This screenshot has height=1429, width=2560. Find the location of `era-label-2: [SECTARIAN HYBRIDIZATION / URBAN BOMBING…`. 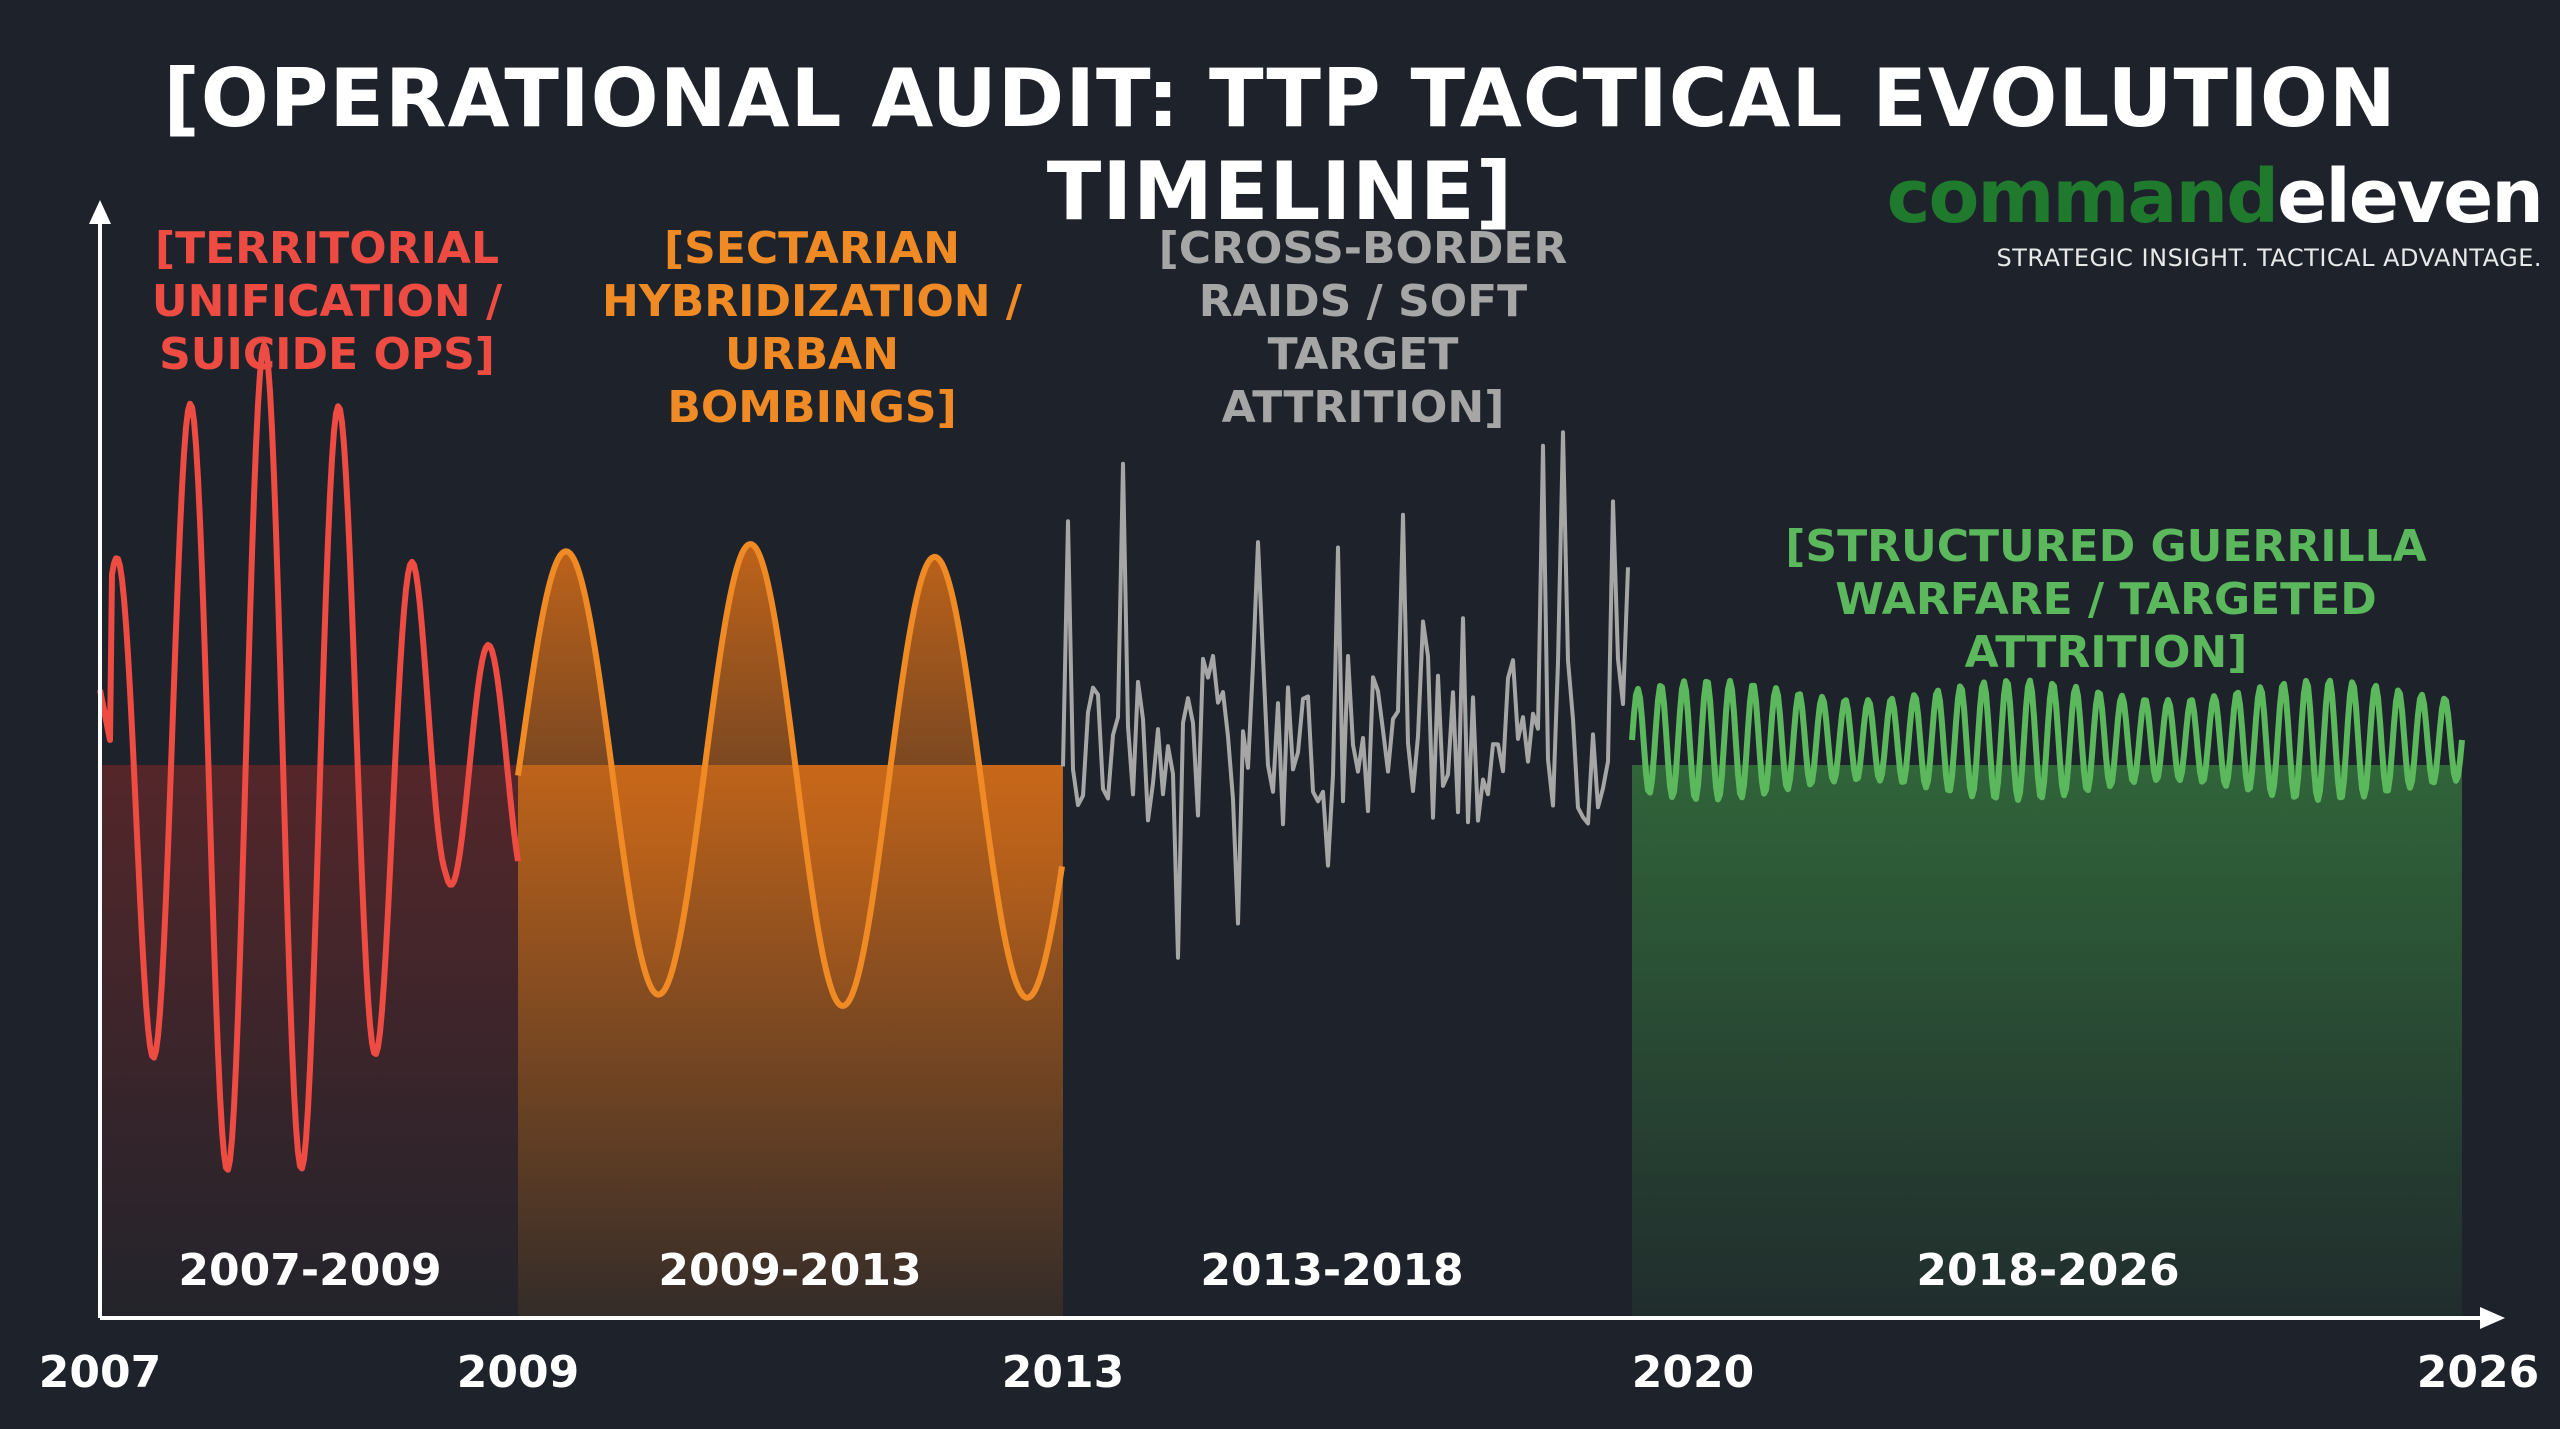

era-label-2: [SECTARIAN HYBRIDIZATION / URBAN BOMBING… is located at coordinates (812, 328).